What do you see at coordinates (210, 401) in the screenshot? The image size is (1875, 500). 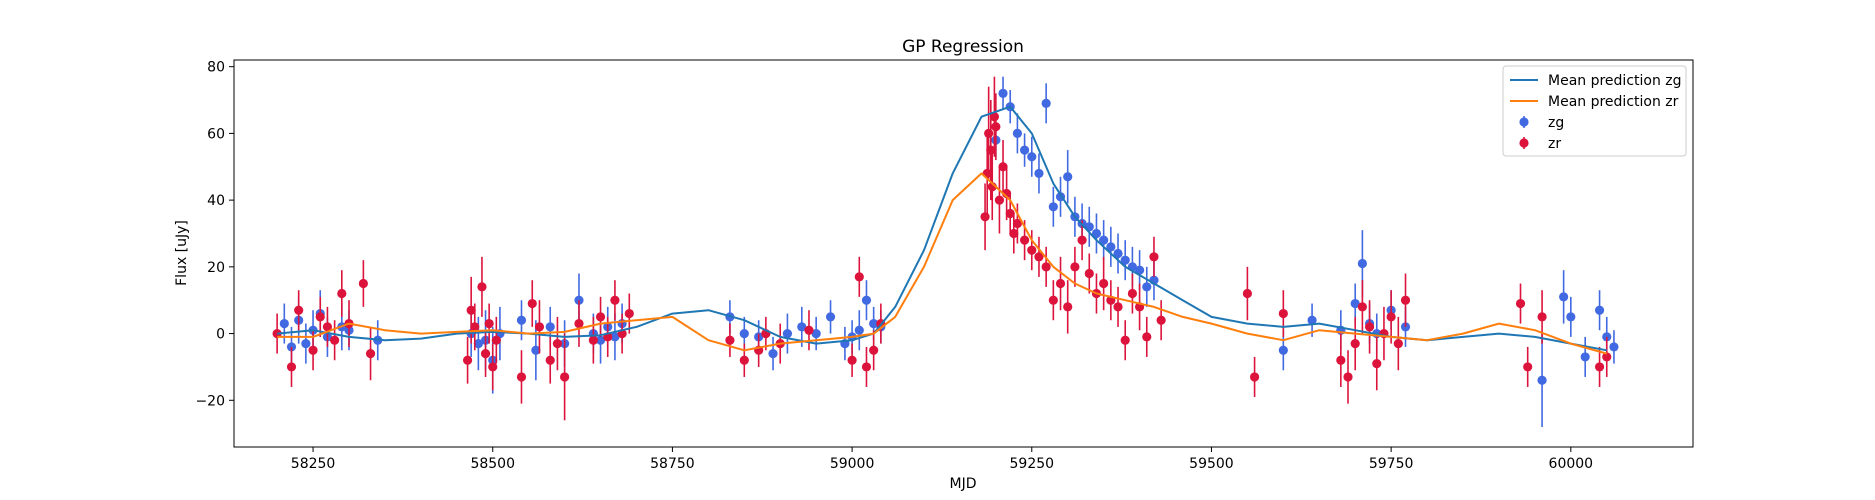 I see `y-tick-label: −20` at bounding box center [210, 401].